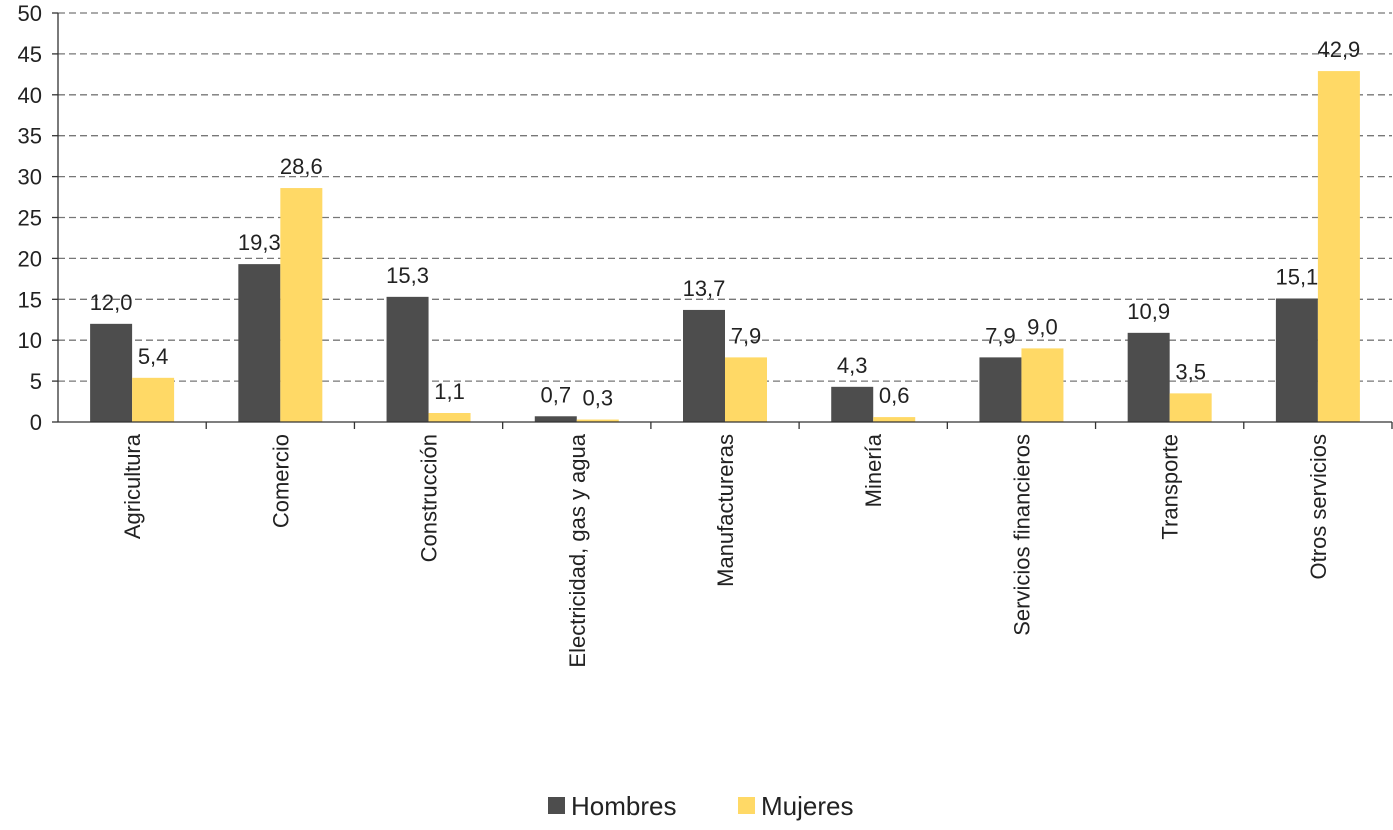 The height and width of the screenshot is (830, 1393). I want to click on y-tick-label: 20, so click(30, 258).